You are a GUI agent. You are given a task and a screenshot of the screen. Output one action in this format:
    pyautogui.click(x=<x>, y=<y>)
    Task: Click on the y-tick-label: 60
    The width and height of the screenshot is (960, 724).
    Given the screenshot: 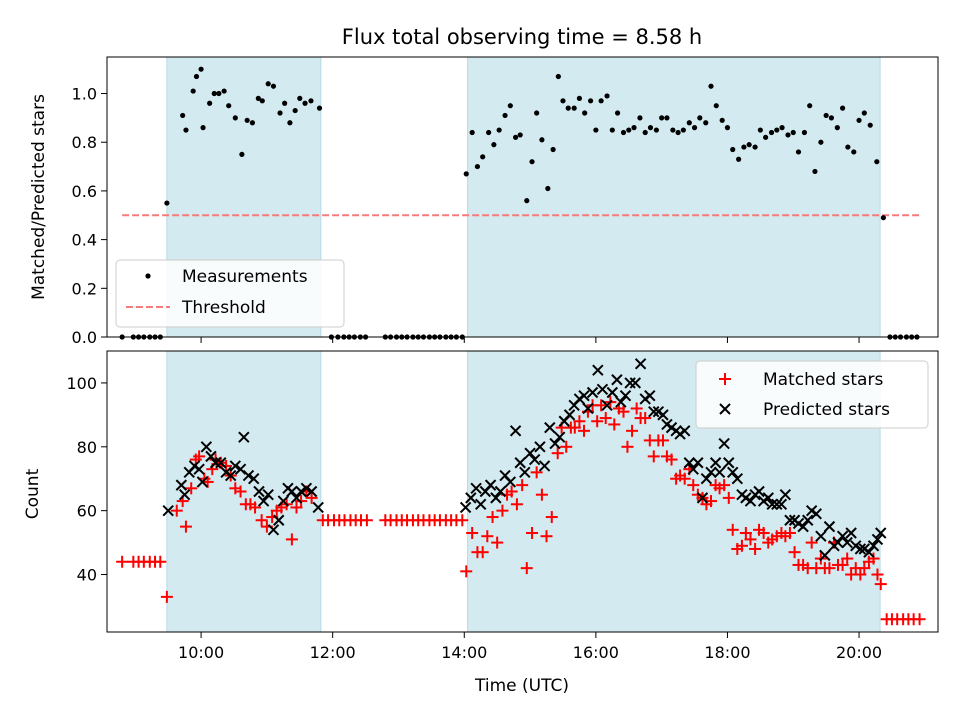 What is the action you would take?
    pyautogui.click(x=87, y=511)
    